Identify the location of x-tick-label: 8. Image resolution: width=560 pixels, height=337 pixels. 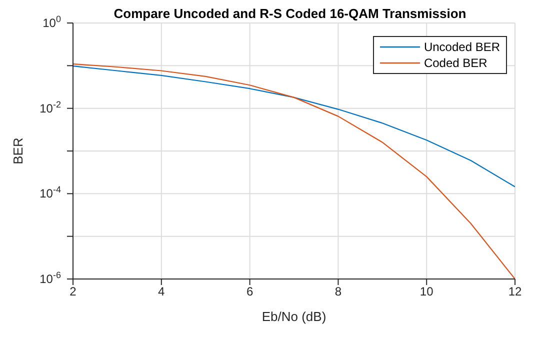
(338, 291).